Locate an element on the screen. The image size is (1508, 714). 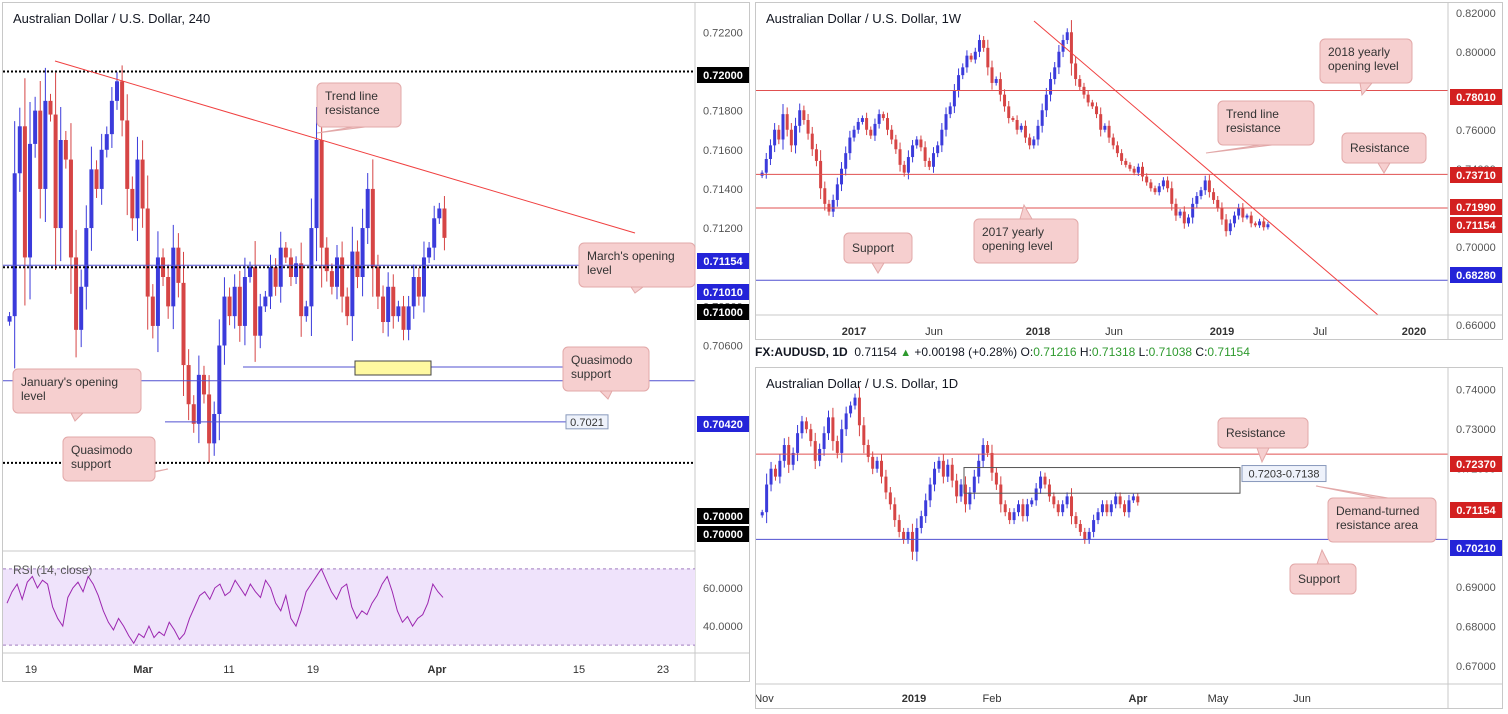
price-tag-label: 0.68280 is located at coordinates (1476, 276).